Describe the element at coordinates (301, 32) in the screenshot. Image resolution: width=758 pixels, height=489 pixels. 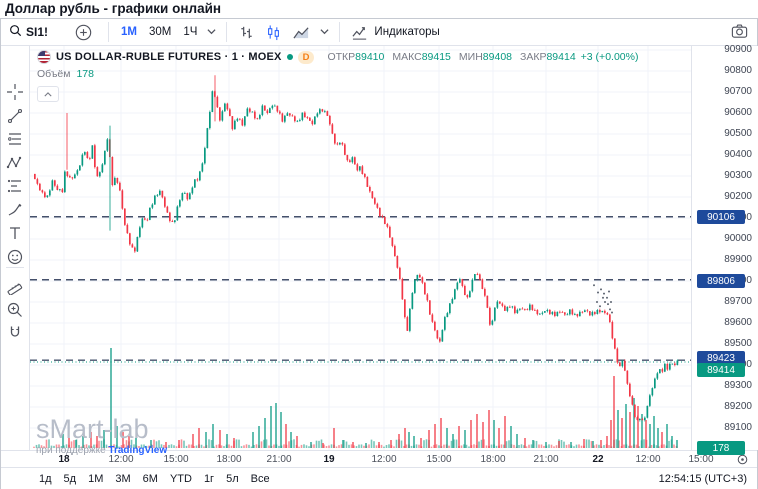
I see `area-style-icon` at that location.